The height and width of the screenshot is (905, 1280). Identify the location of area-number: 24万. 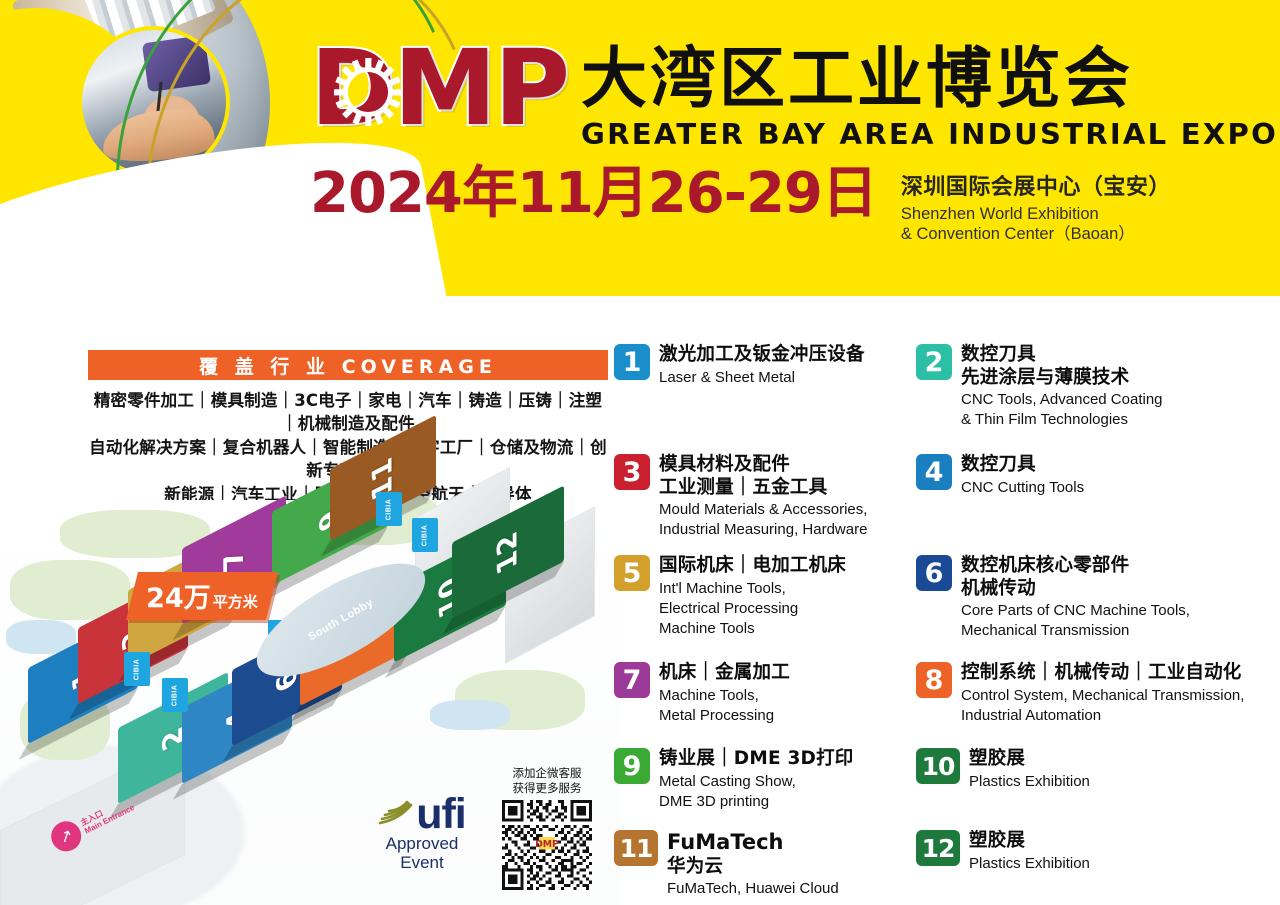
(178, 598).